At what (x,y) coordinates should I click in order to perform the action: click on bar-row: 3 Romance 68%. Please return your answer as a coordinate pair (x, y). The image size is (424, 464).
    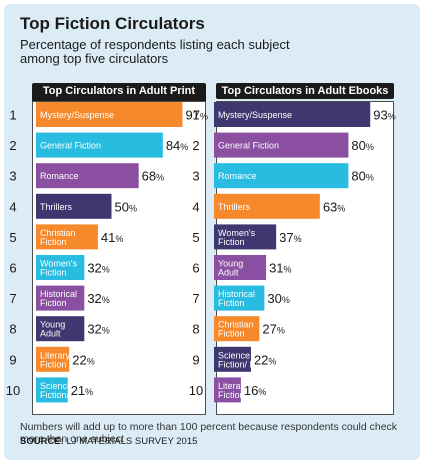
    Looking at the image, I should click on (86, 176).